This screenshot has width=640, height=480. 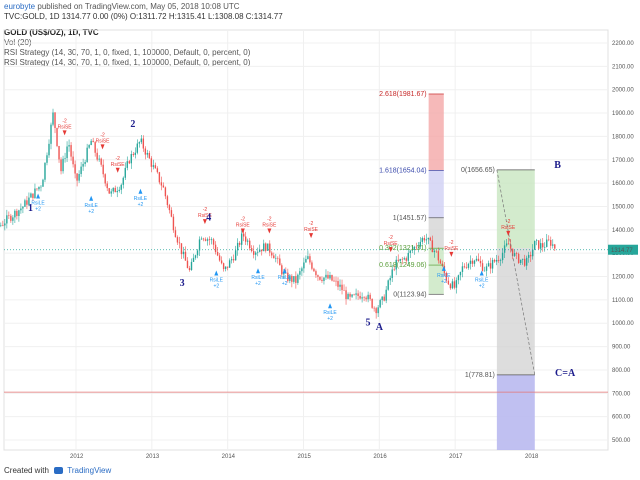 What do you see at coordinates (623, 301) in the screenshot?
I see `y-tick-label: 1100.00` at bounding box center [623, 301].